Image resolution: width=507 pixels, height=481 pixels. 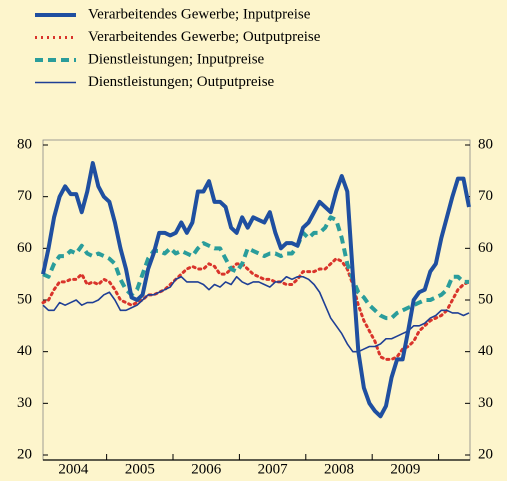 I want to click on y-tick-label: 30, so click(x=24, y=403).